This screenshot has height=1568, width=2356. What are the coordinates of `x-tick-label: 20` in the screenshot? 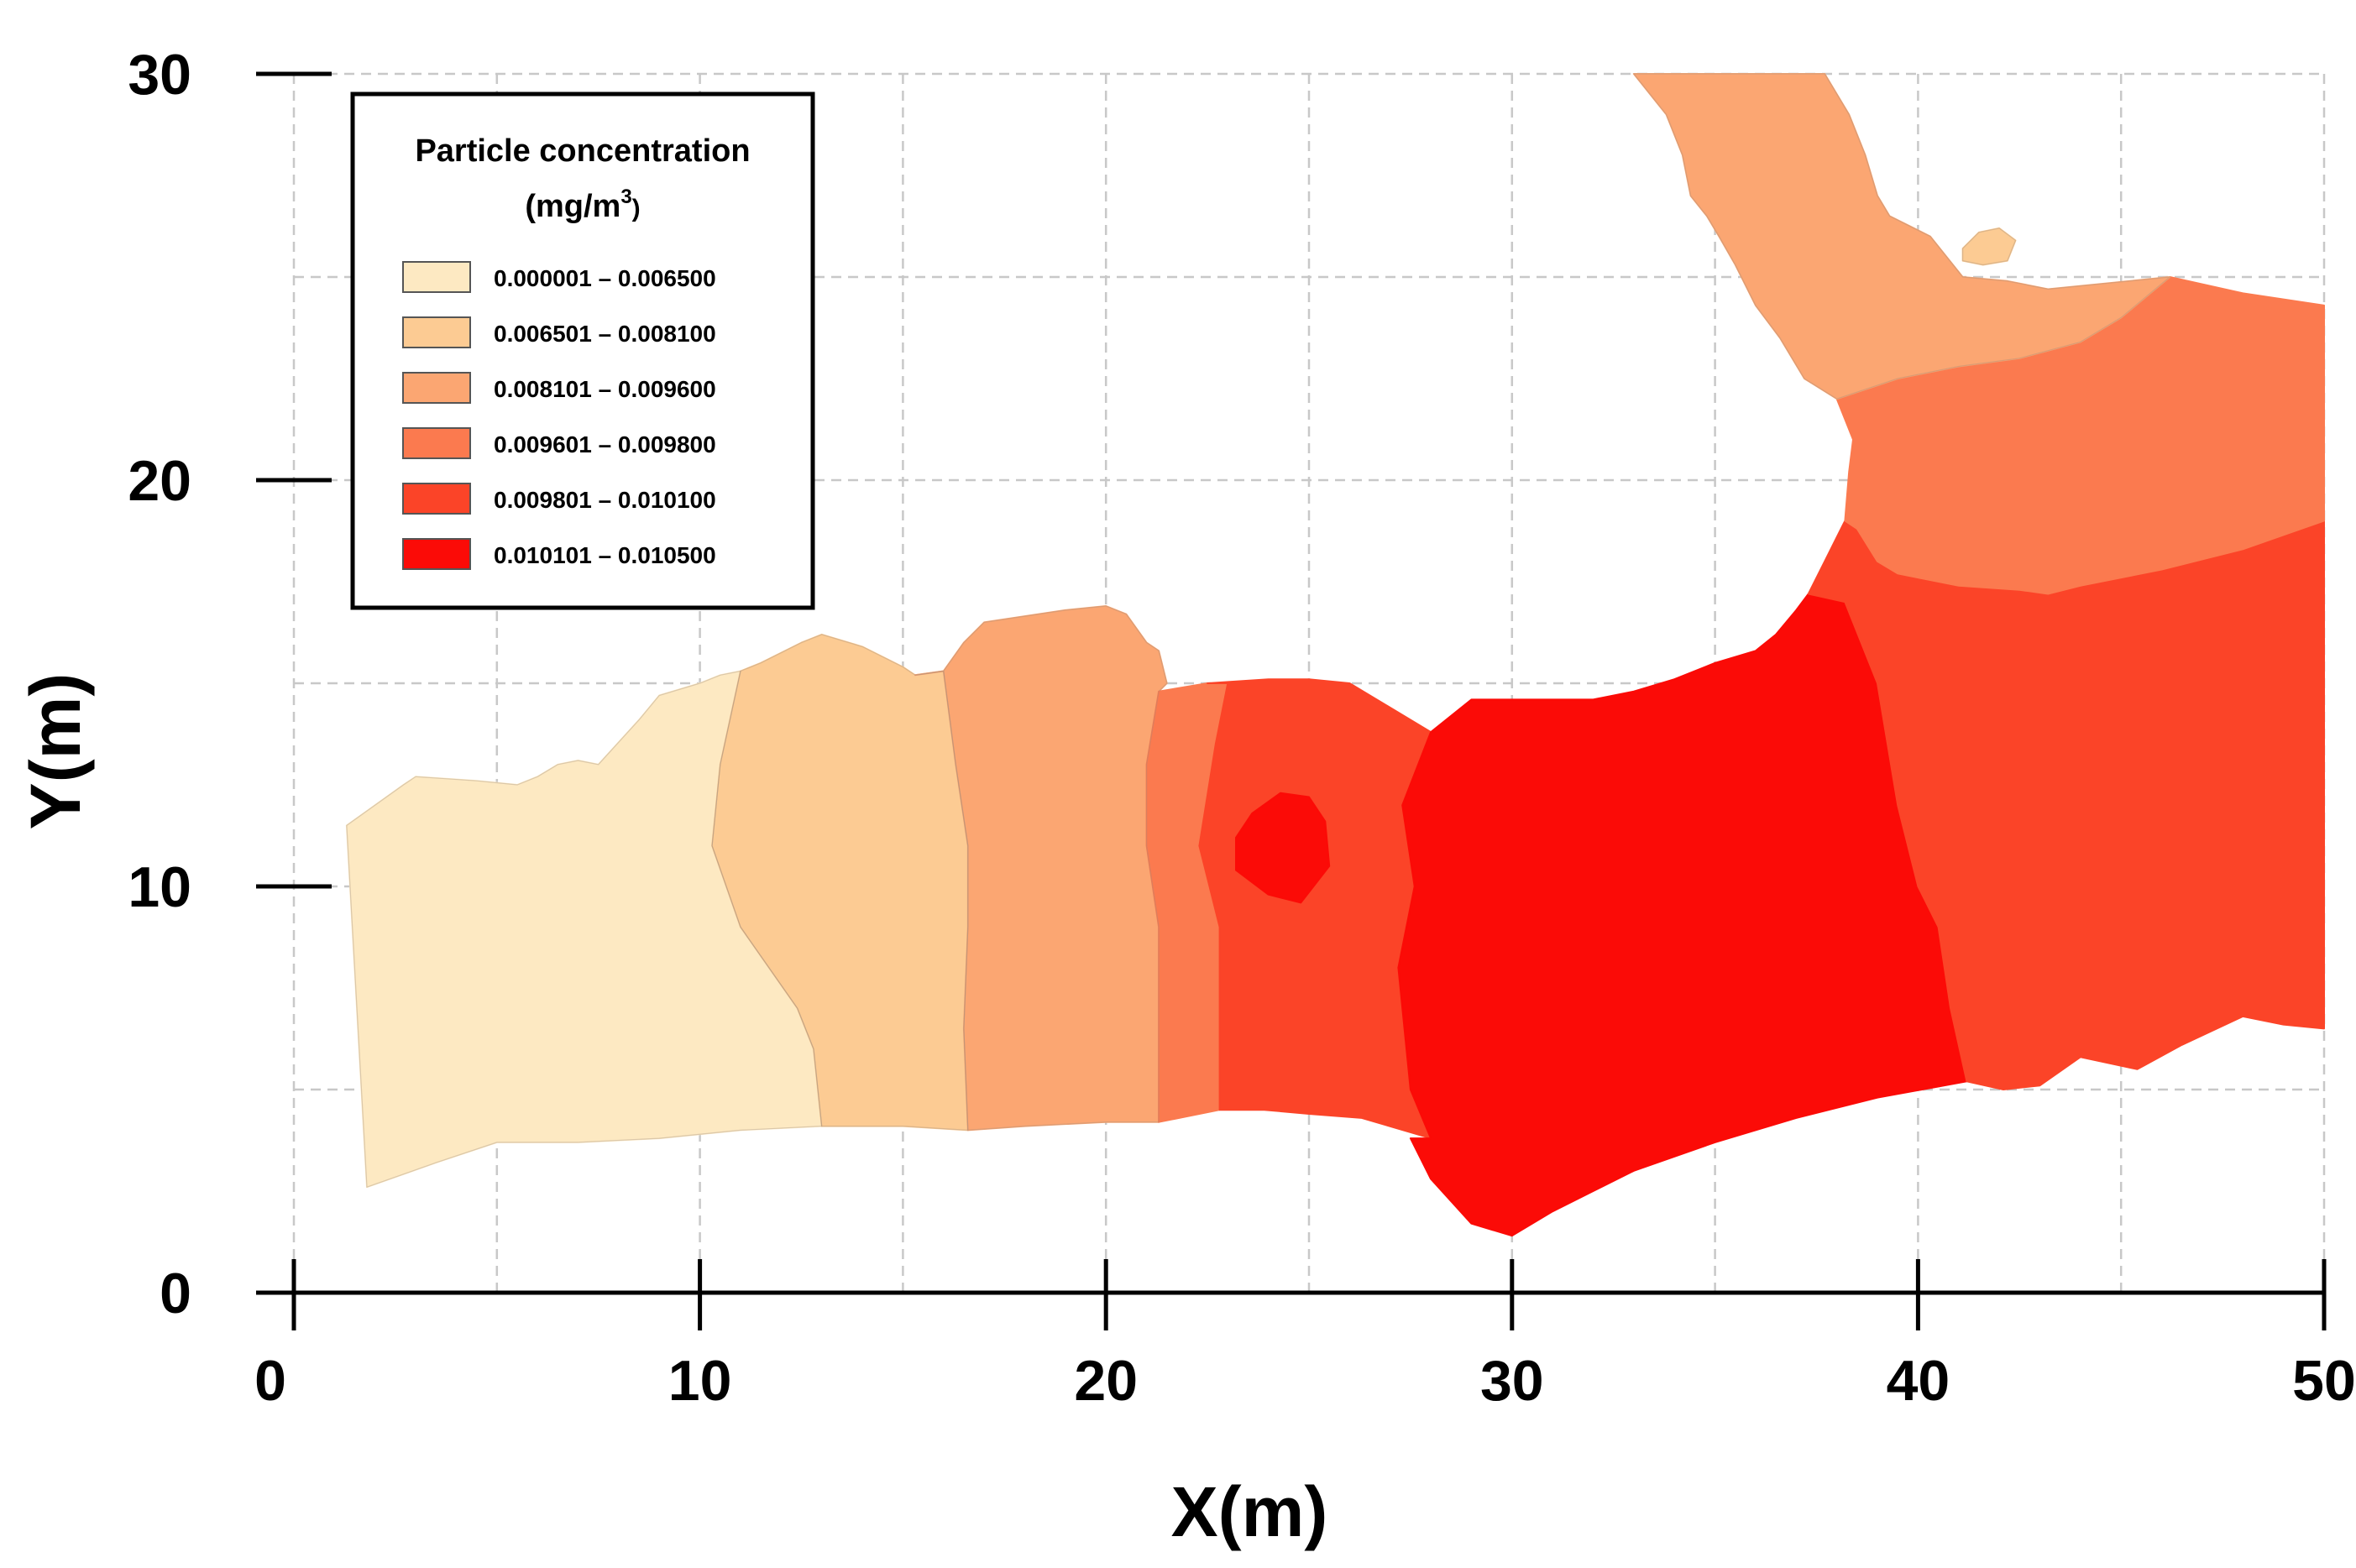 It's located at (1106, 1381).